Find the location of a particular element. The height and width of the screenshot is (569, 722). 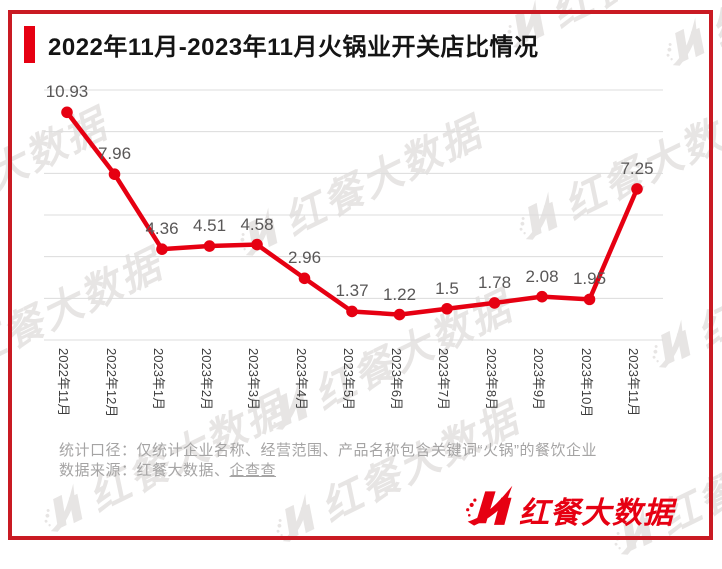

brand-logo: 红餐大数据 is located at coordinates (570, 510).